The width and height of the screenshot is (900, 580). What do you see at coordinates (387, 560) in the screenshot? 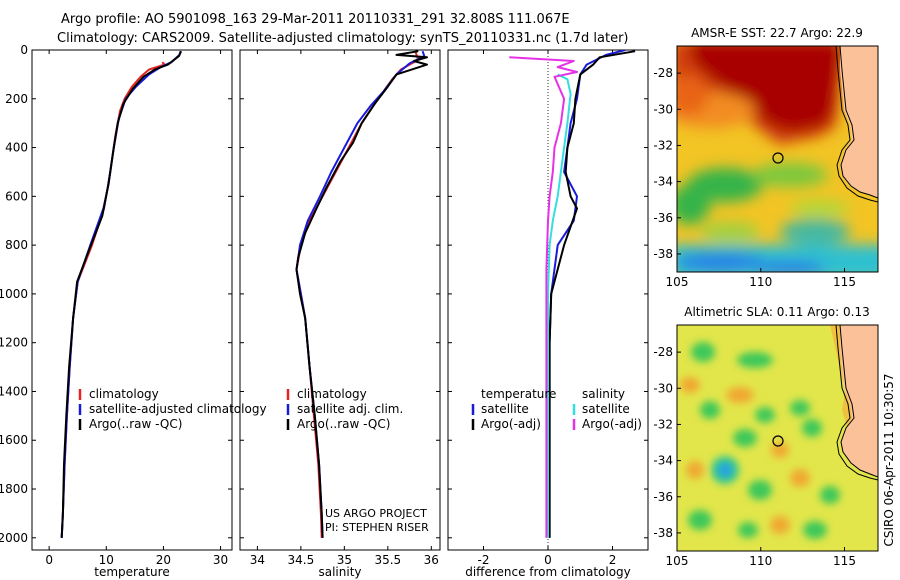
I see `x-tick-label: 35.5` at bounding box center [387, 560].